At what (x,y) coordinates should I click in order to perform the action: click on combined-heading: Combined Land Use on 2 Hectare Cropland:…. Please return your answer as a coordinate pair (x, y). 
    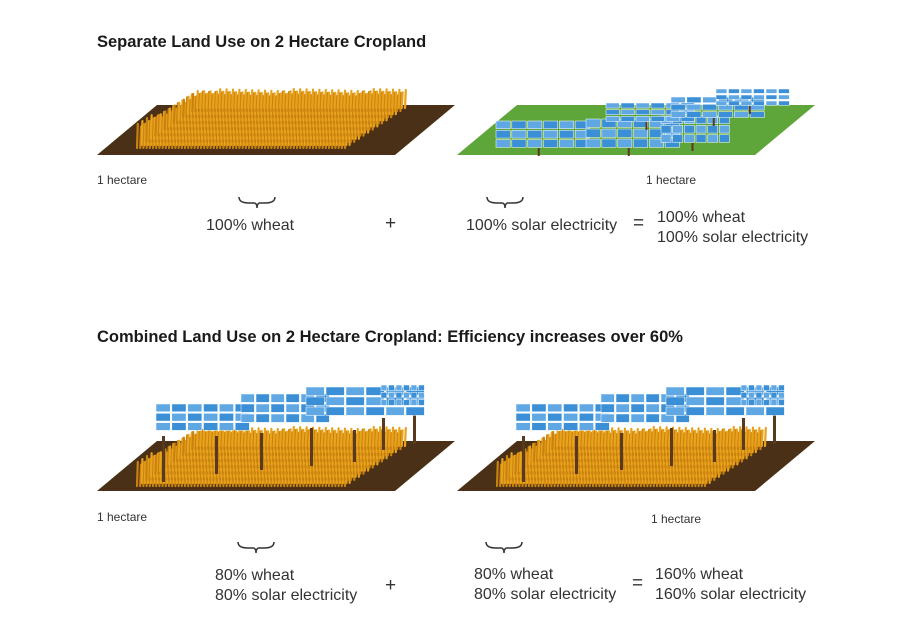
    Looking at the image, I should click on (390, 337).